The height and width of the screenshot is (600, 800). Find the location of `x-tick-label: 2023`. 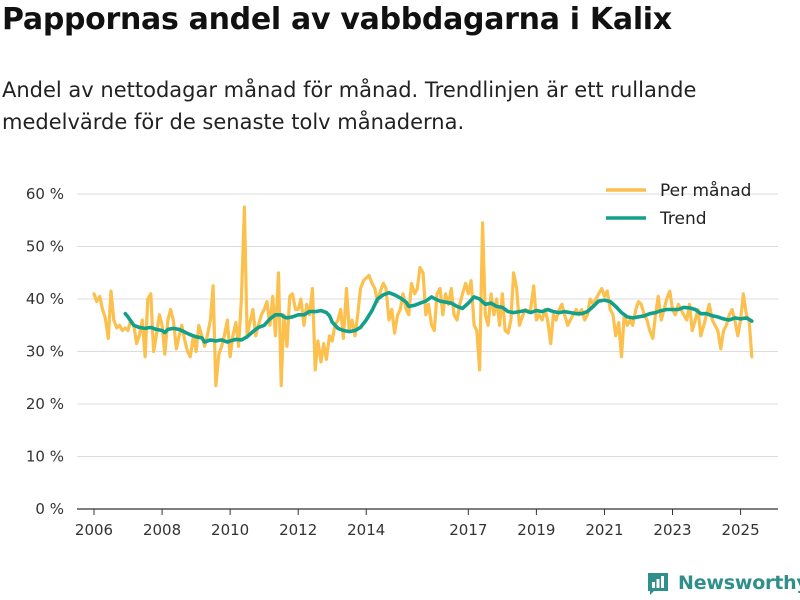

x-tick-label: 2023 is located at coordinates (672, 530).